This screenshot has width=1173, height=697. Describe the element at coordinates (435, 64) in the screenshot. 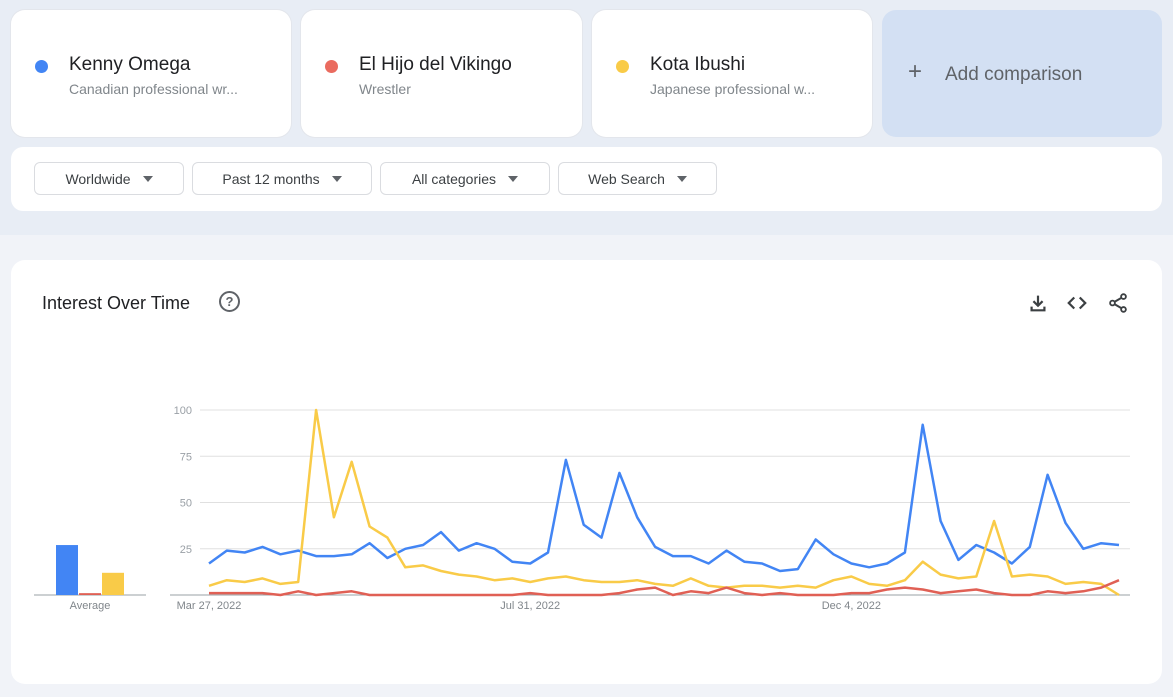

I see `term-name: El Hijo del Vikingo` at that location.